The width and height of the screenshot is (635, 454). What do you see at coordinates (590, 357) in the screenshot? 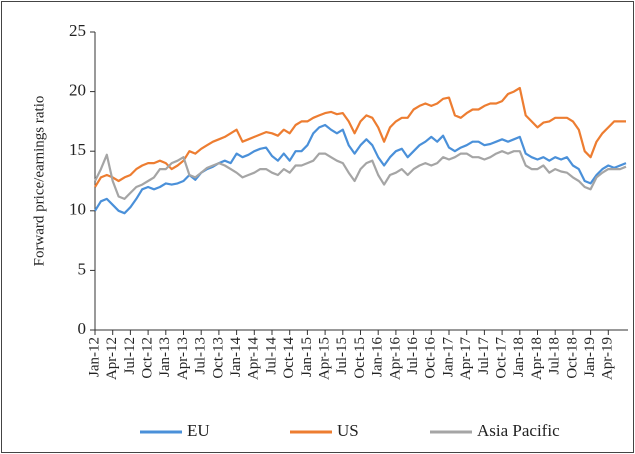
I see `x-tick-label: Jan-19` at bounding box center [590, 357].